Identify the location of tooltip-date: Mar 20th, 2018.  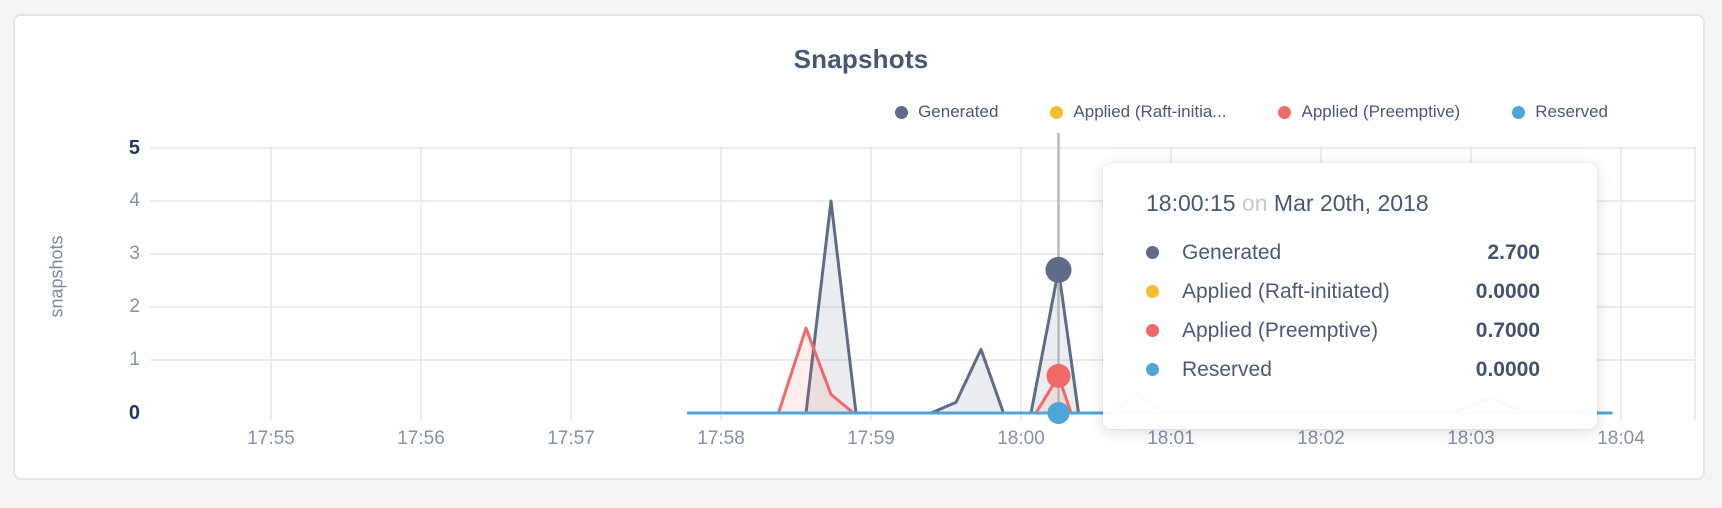
(1351, 203).